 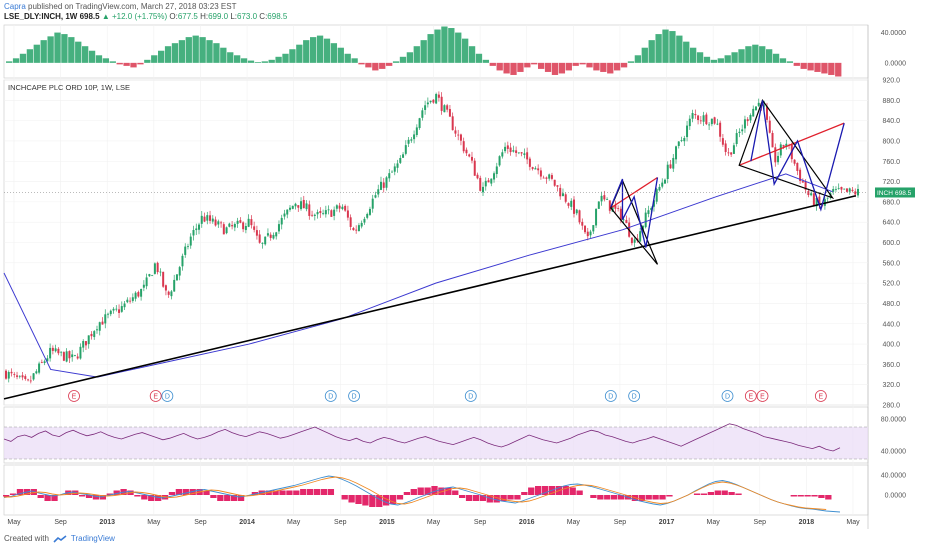 I want to click on high-label: H:, so click(x=204, y=16).